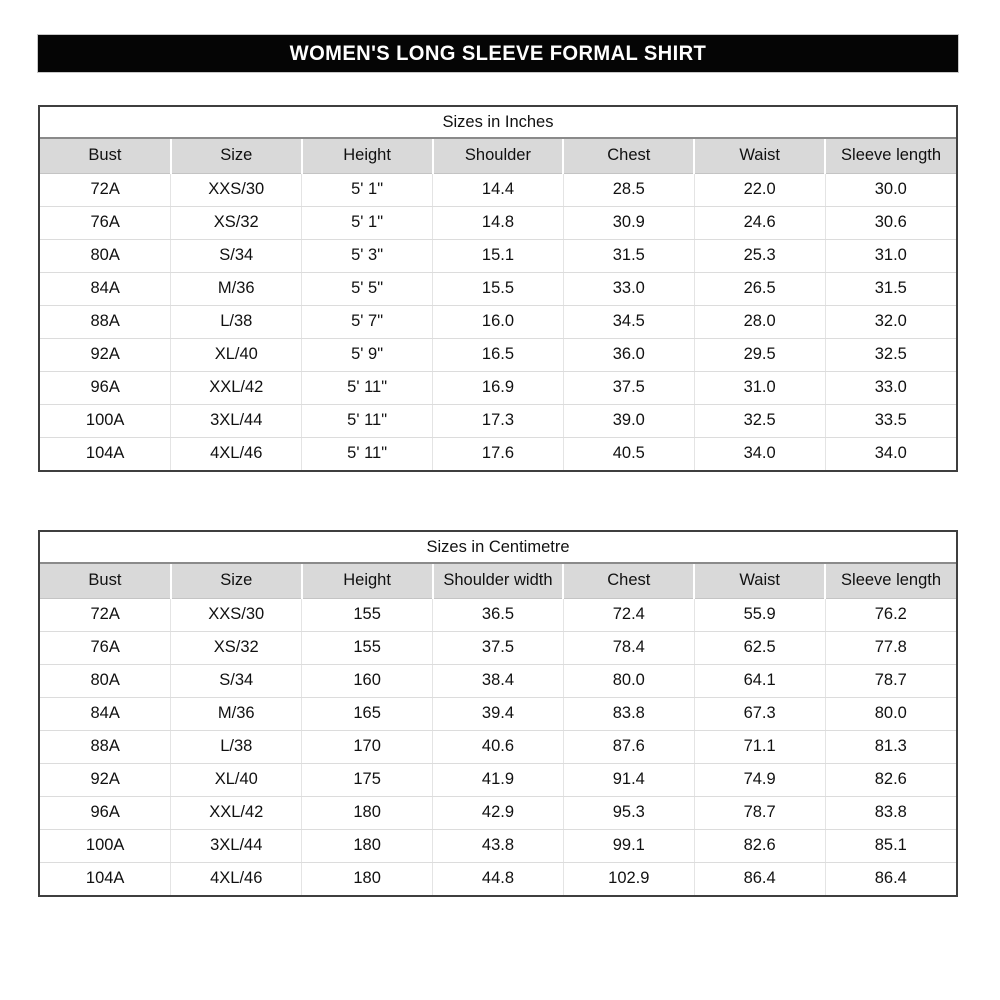  What do you see at coordinates (890, 681) in the screenshot?
I see `table-cell: 78.7` at bounding box center [890, 681].